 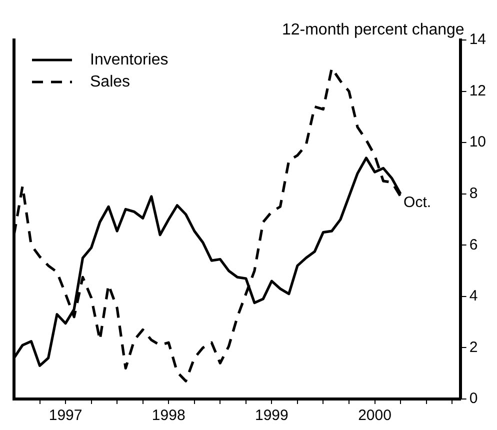 What do you see at coordinates (473, 399) in the screenshot?
I see `y-tick-label: 0` at bounding box center [473, 399].